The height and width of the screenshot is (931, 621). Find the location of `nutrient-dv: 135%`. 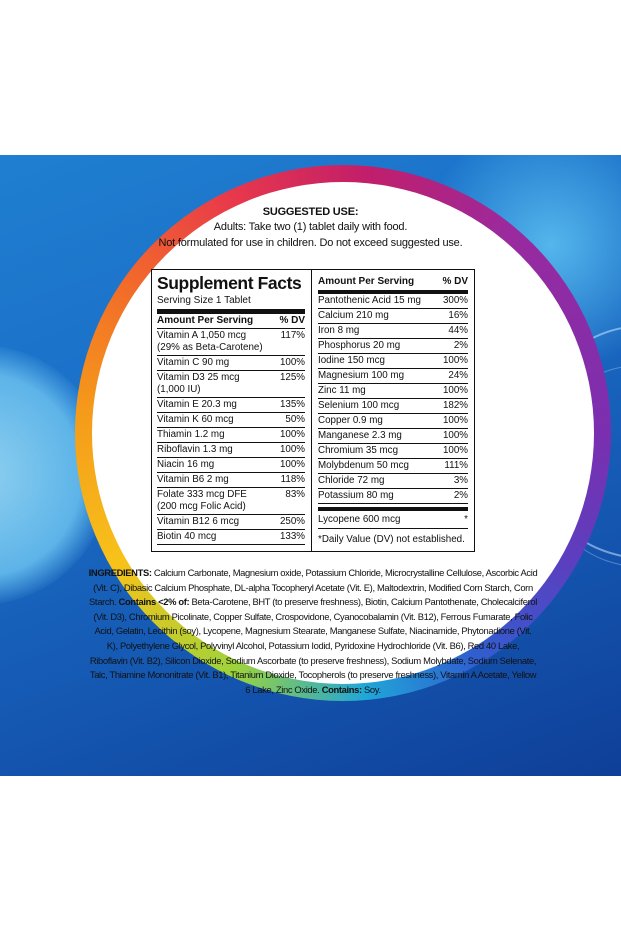

nutrient-dv: 135% is located at coordinates (292, 404).